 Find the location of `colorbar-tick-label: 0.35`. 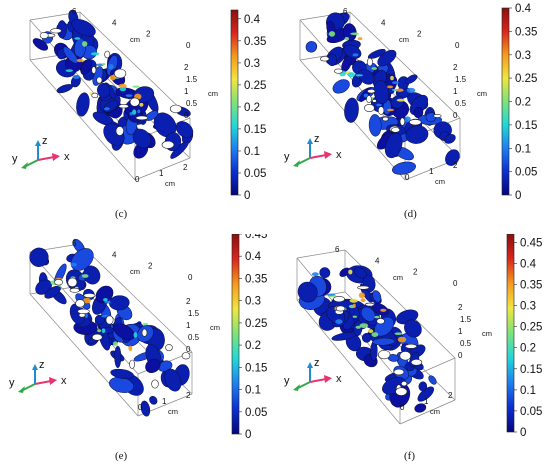

colorbar-tick-label: 0.35 is located at coordinates (255, 42).